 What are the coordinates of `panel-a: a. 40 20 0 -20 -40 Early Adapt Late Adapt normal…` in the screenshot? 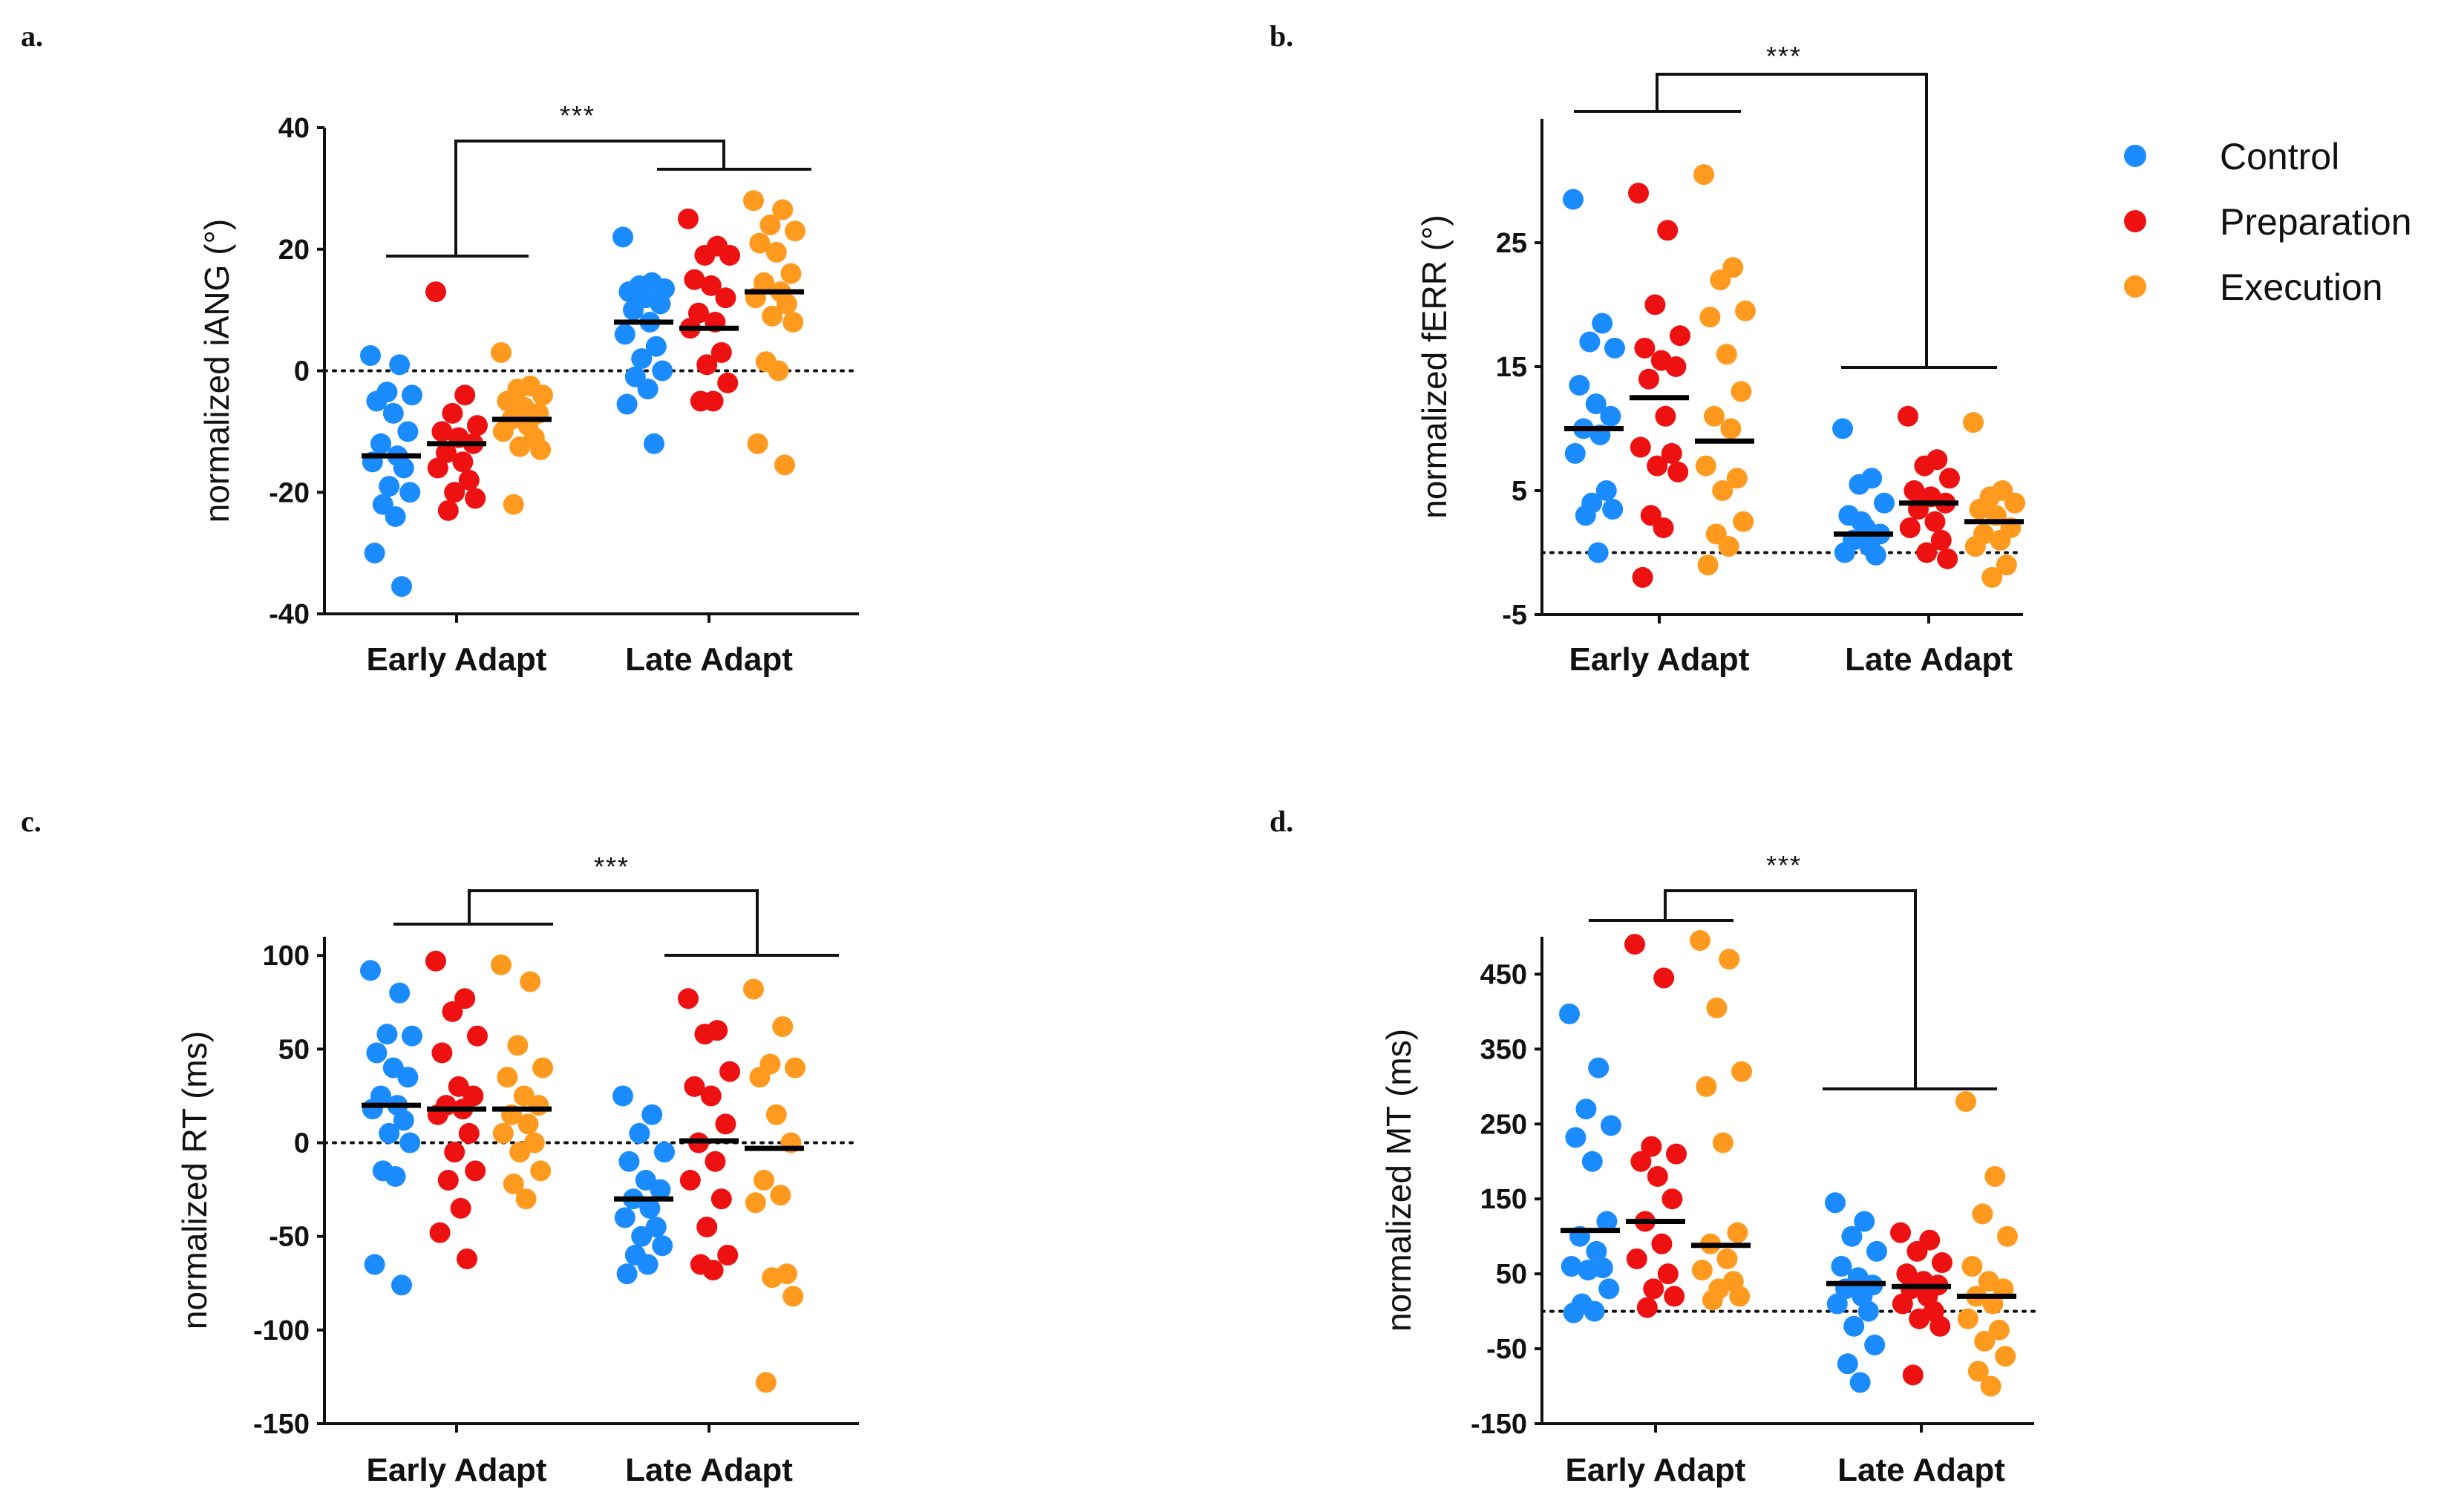 It's located at (440, 348).